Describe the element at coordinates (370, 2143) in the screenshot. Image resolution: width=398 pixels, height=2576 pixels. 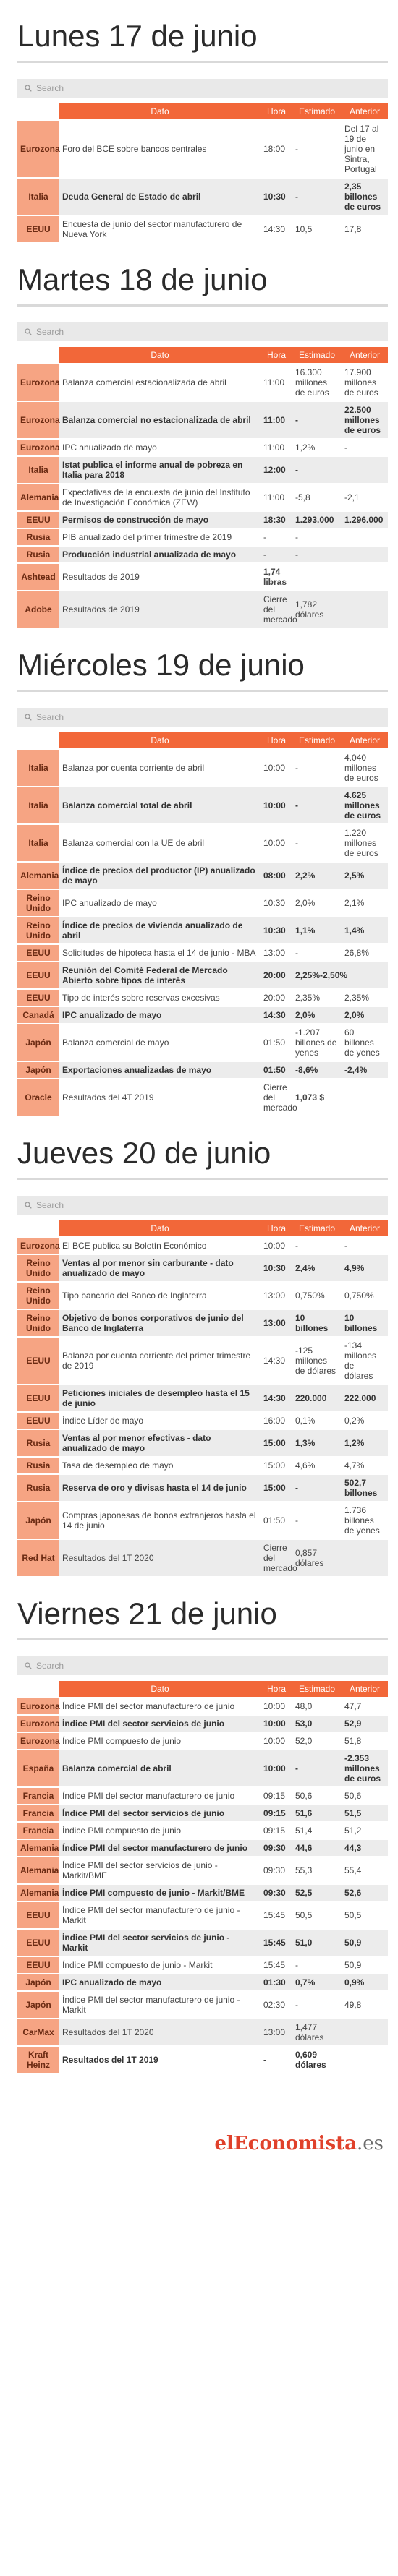
I see `brand-part3: .es` at that location.